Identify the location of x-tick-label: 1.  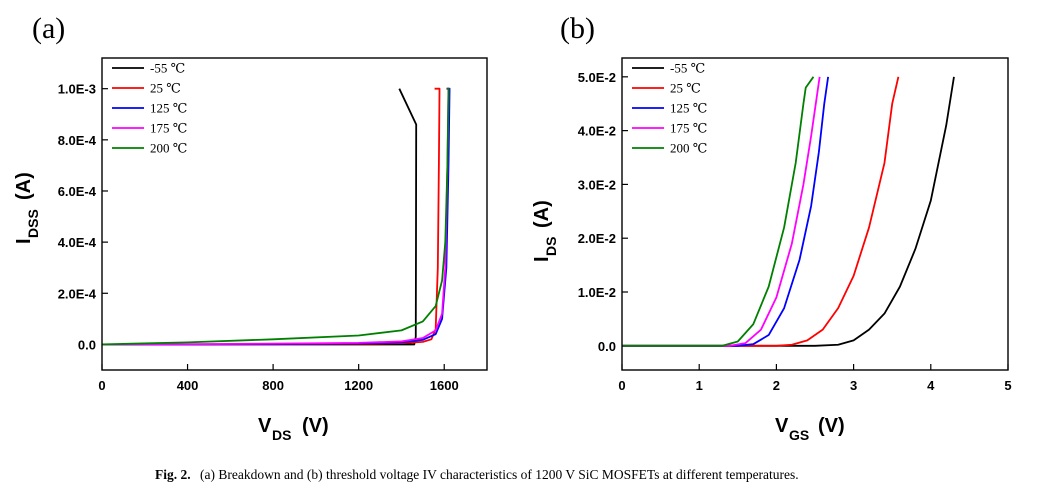
(699, 385).